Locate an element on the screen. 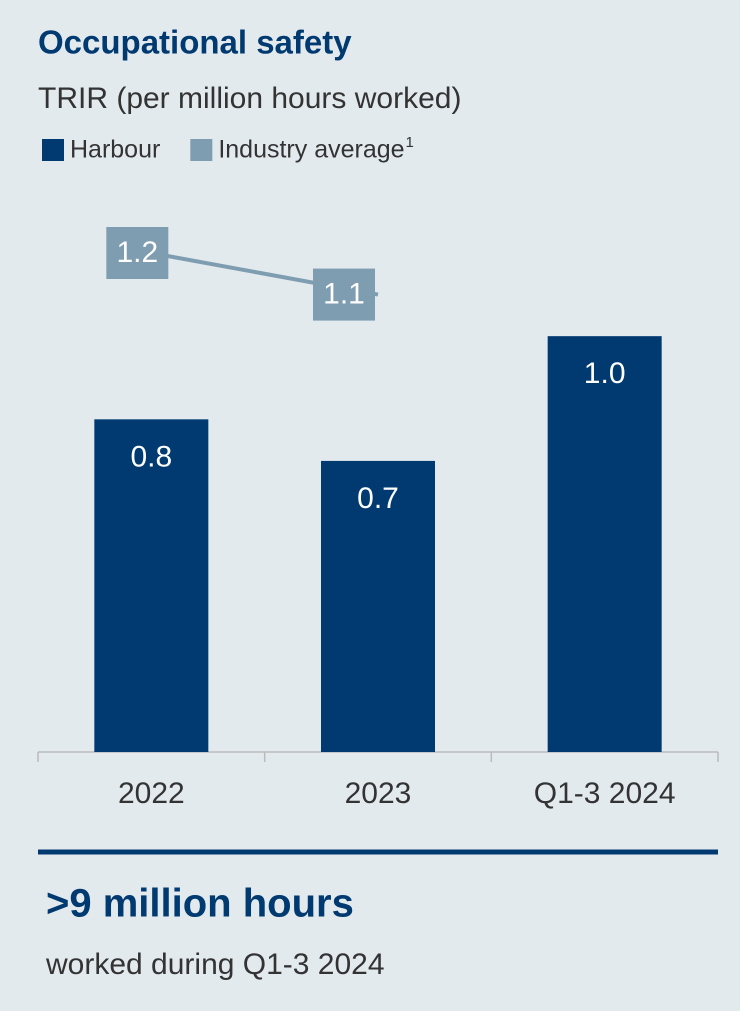 The width and height of the screenshot is (740, 1011). legend-footnote: 1 is located at coordinates (410, 142).